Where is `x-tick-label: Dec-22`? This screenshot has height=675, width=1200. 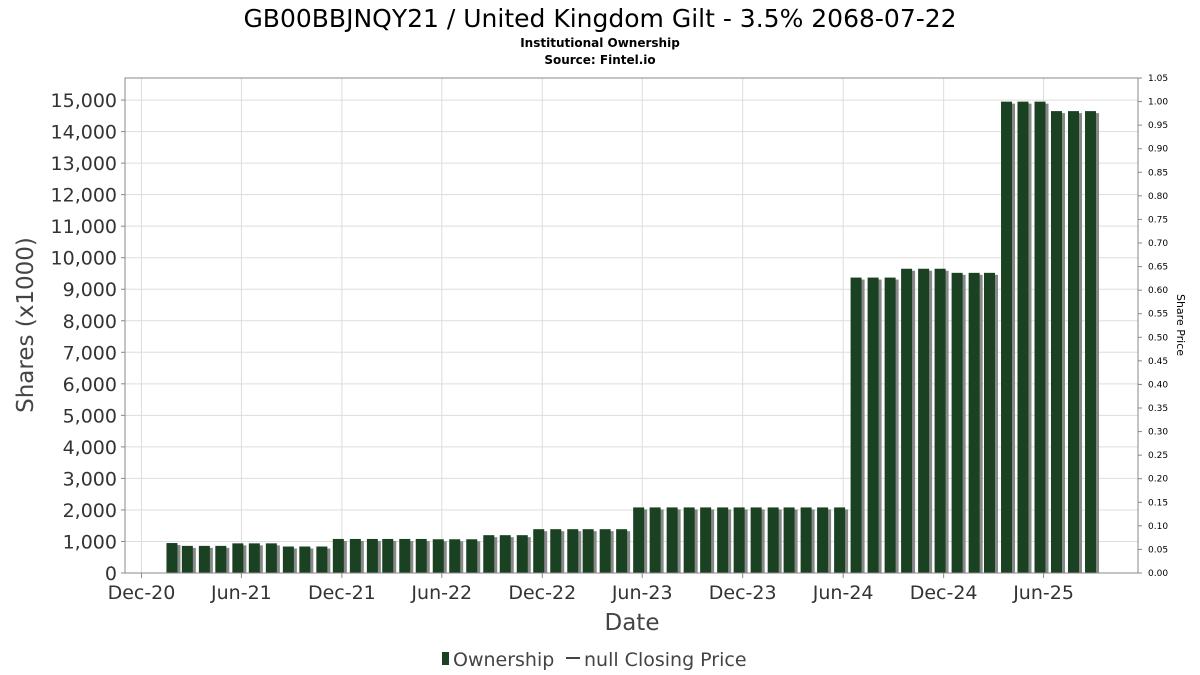 x-tick-label: Dec-22 is located at coordinates (542, 593).